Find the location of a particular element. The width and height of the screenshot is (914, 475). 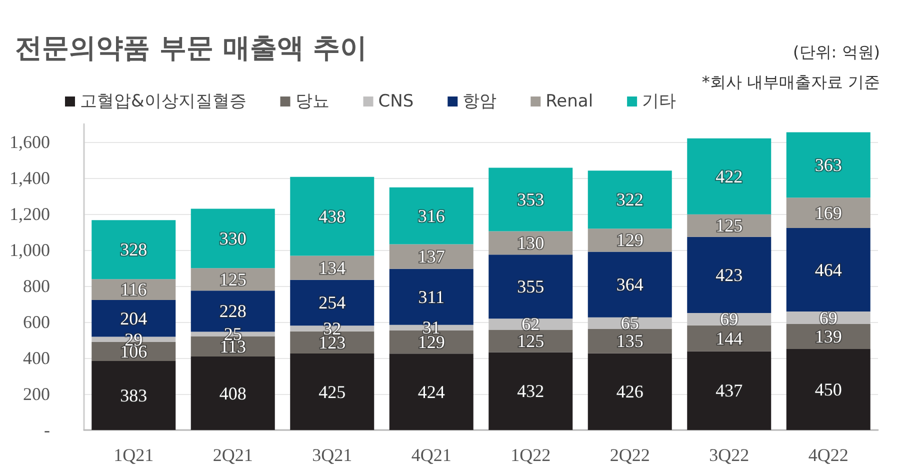

data-label: 424 is located at coordinates (431, 392).